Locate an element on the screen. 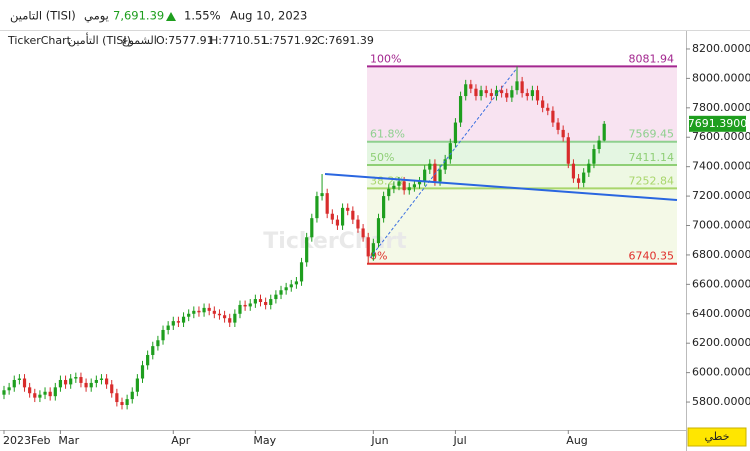 This screenshot has height=451, width=750. x-tick-label: Mar is located at coordinates (68, 440).